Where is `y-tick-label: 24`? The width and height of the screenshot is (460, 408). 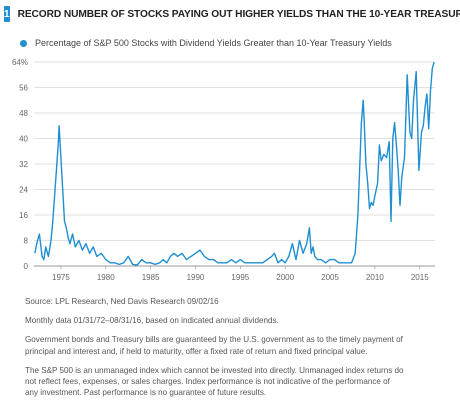 y-tick-label: 24 is located at coordinates (23, 190).